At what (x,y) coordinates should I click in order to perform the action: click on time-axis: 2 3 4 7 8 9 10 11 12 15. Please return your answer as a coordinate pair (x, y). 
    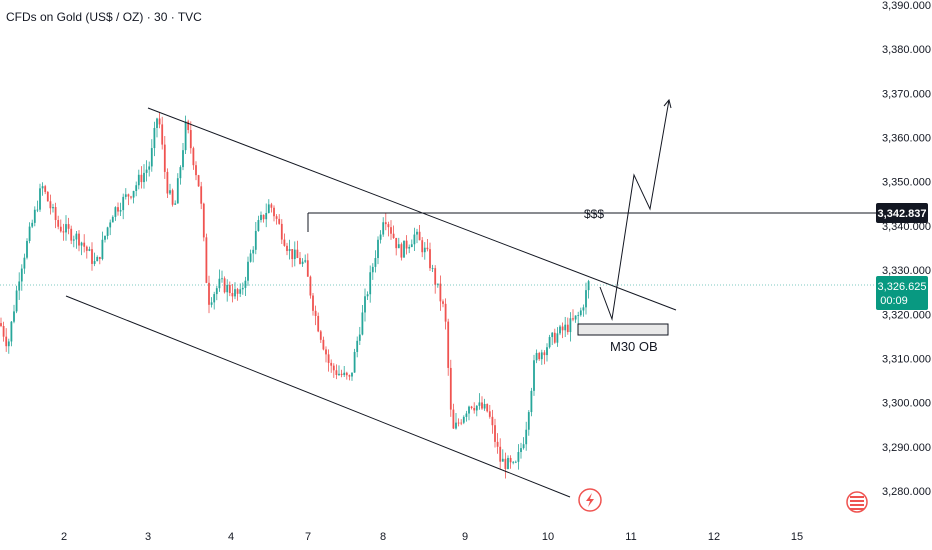
    Looking at the image, I should click on (432, 537).